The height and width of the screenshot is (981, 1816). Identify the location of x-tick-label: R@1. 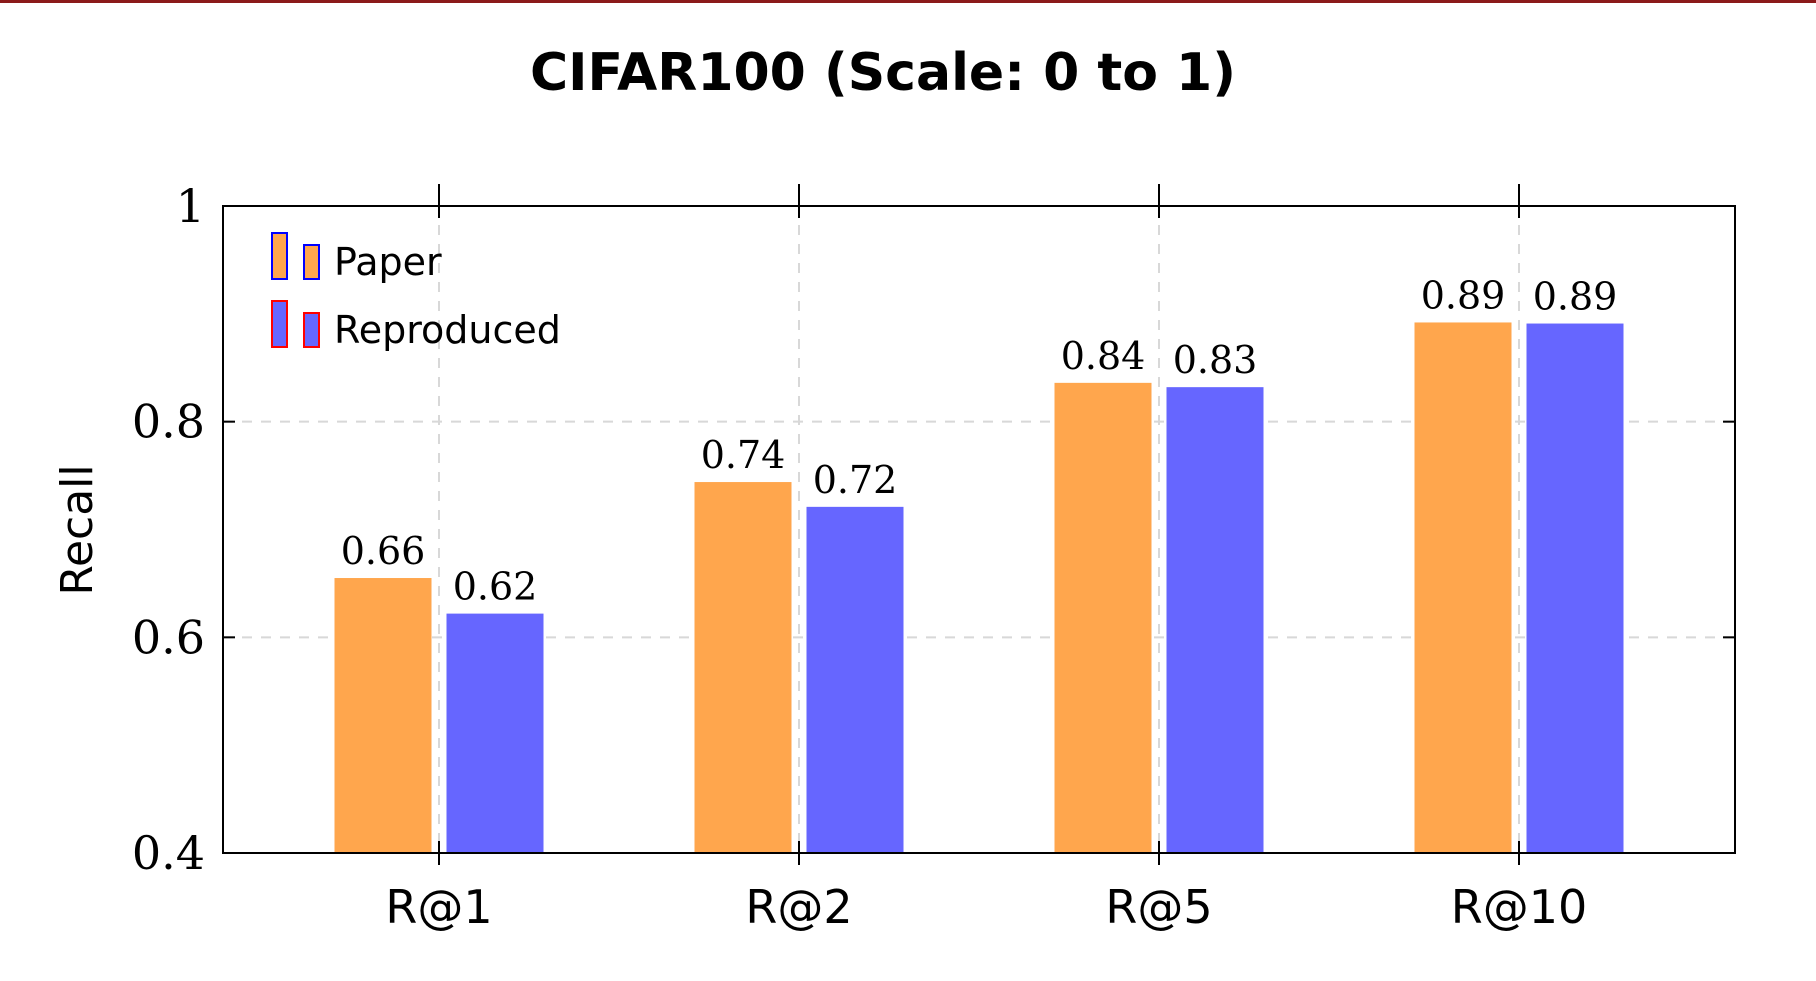
(438, 907).